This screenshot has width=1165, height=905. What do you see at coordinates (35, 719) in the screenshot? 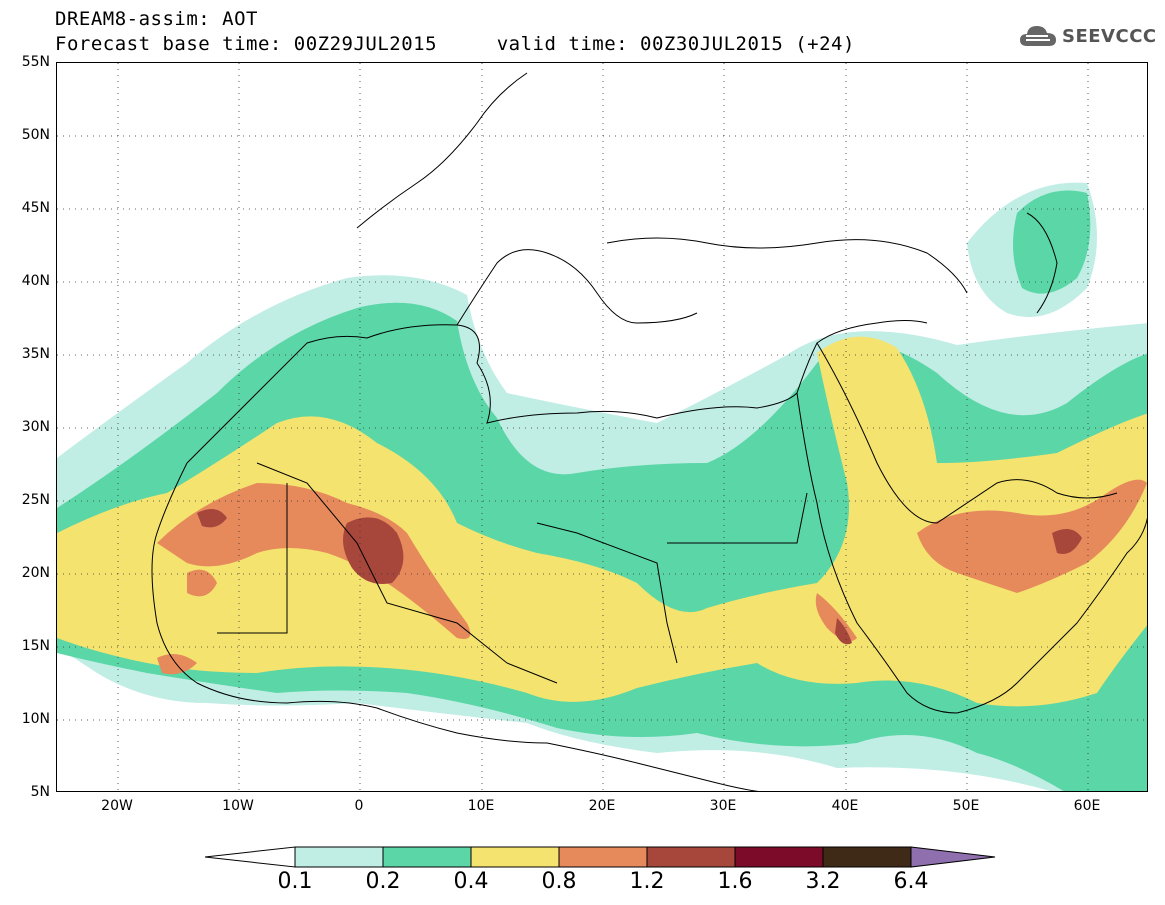
I see `lat-label-10n: 10N` at bounding box center [35, 719].